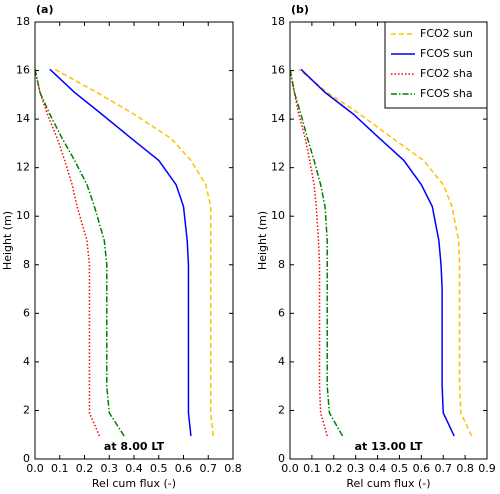 This screenshot has height=494, width=500. What do you see at coordinates (487, 468) in the screenshot?
I see `x-tick-label: 0.9` at bounding box center [487, 468].